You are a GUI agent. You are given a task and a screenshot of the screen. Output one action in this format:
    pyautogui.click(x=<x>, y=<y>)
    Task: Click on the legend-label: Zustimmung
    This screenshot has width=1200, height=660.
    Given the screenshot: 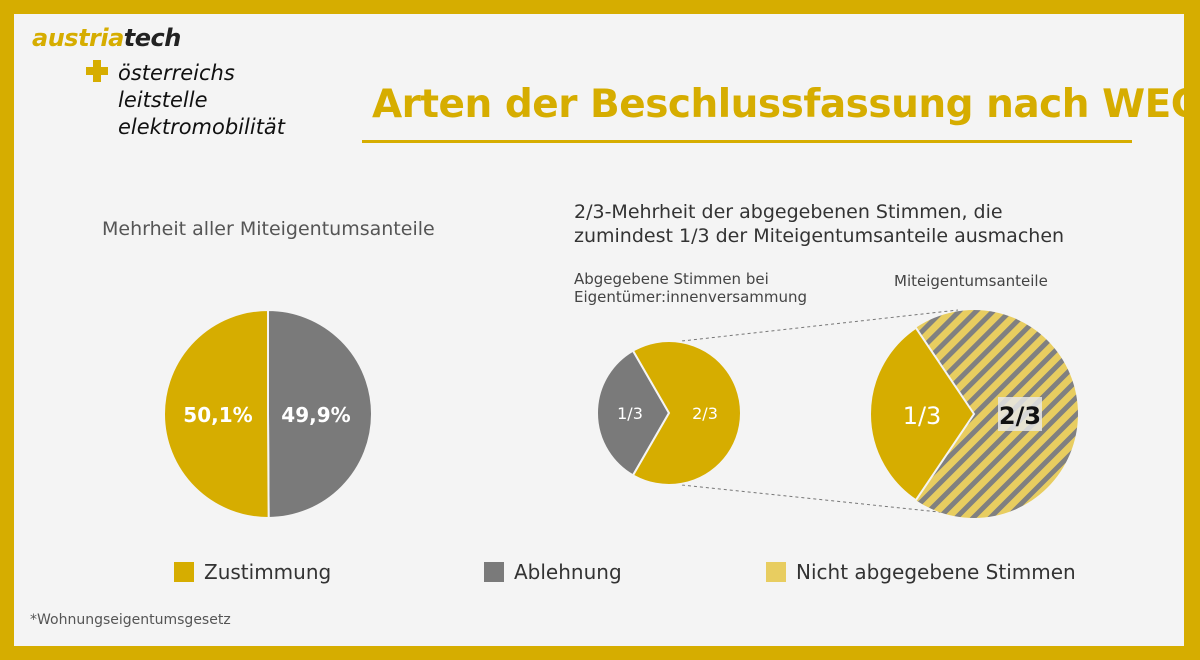 What is the action you would take?
    pyautogui.click(x=268, y=572)
    